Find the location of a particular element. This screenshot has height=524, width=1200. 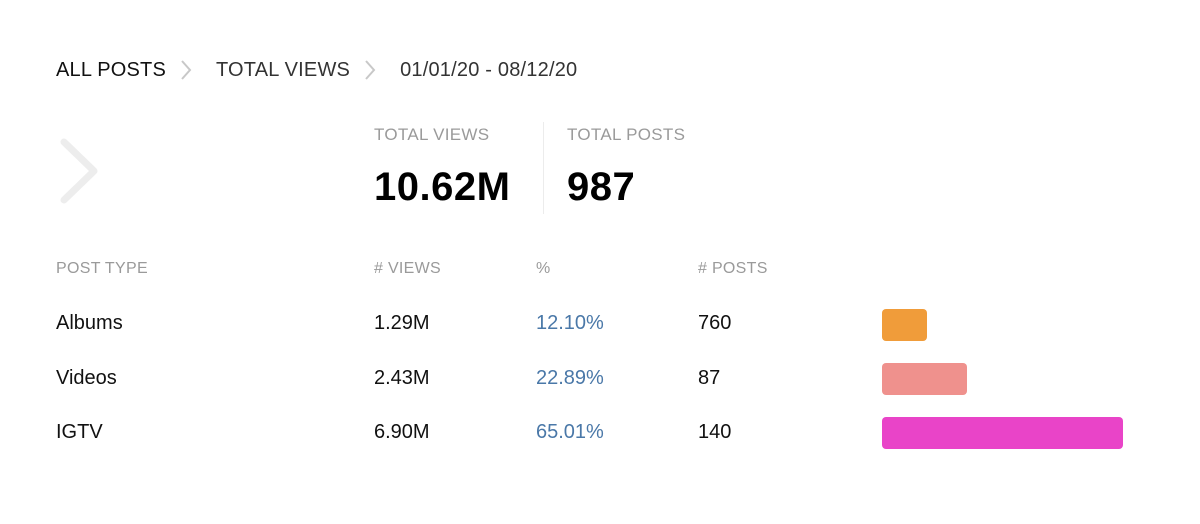

row-videos-share-bar is located at coordinates (924, 379).